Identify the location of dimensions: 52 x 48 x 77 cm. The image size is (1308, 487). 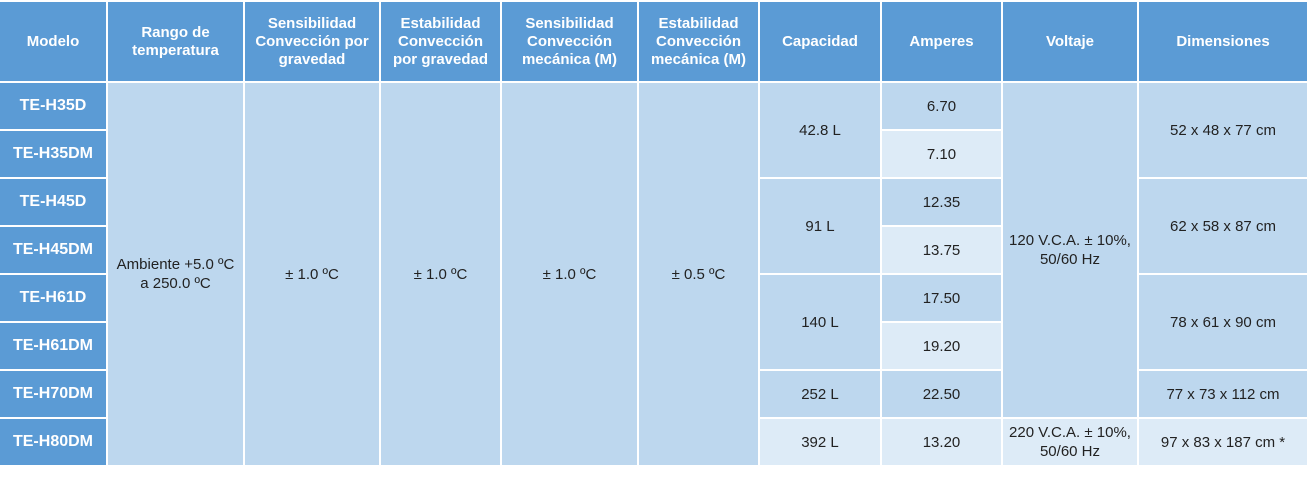
(1222, 130).